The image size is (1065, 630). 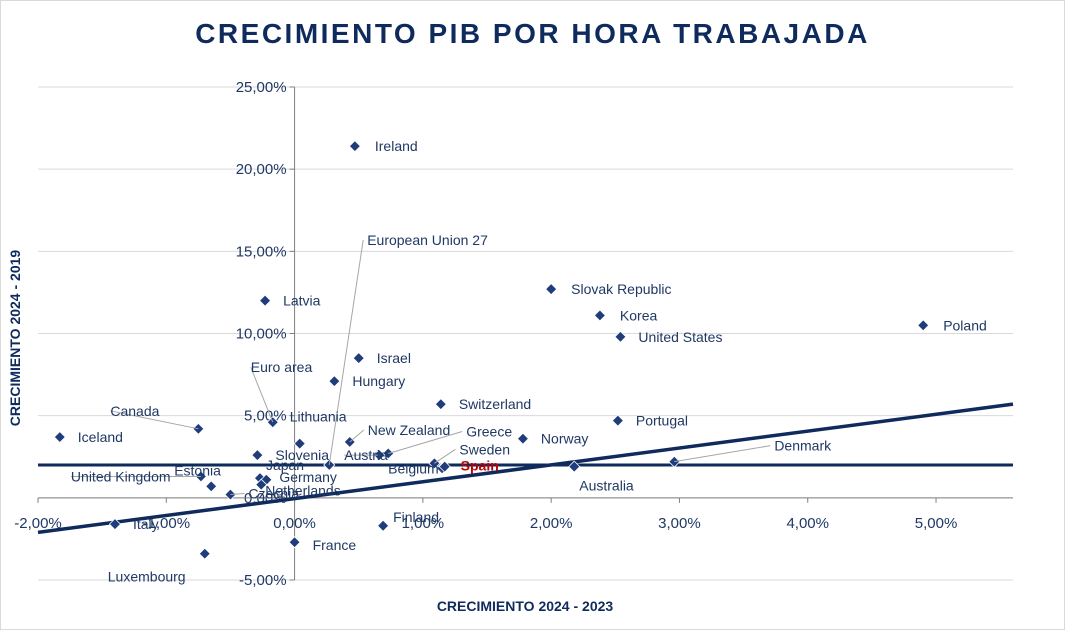 I want to click on data-label: Finland, so click(x=416, y=517).